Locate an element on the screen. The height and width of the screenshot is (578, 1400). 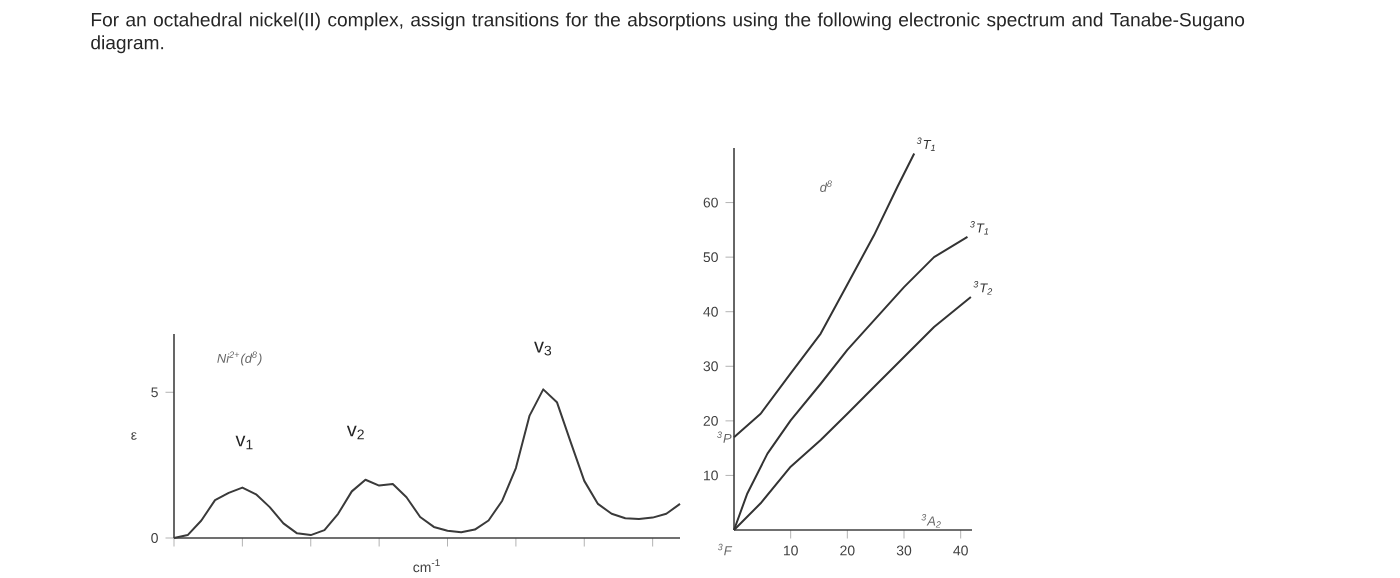
chart-title: For an octahedral nickel(II) complex, assign transitions for the absorptions using the following electronic spectrum and Tanabe-Sugano diagram. is located at coordinates (668, 33).